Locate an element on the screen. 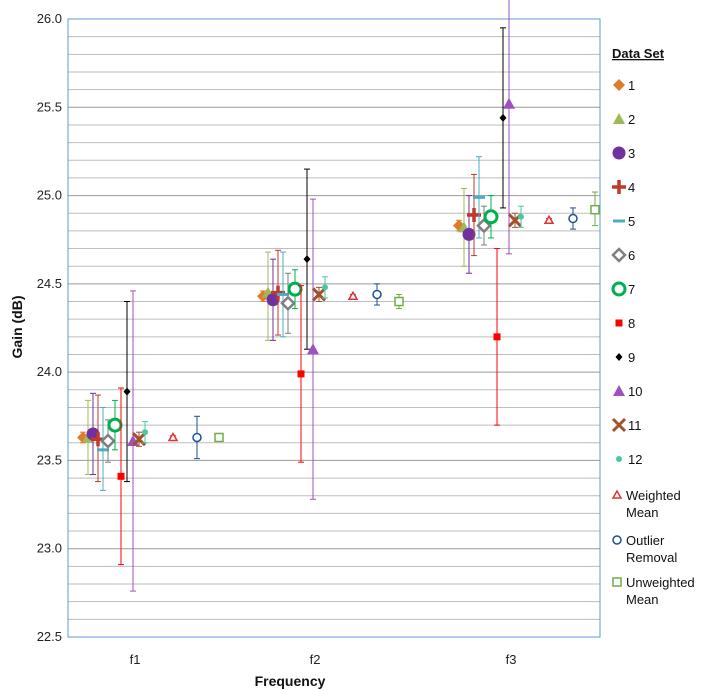  legend-label: 9 is located at coordinates (631, 357).